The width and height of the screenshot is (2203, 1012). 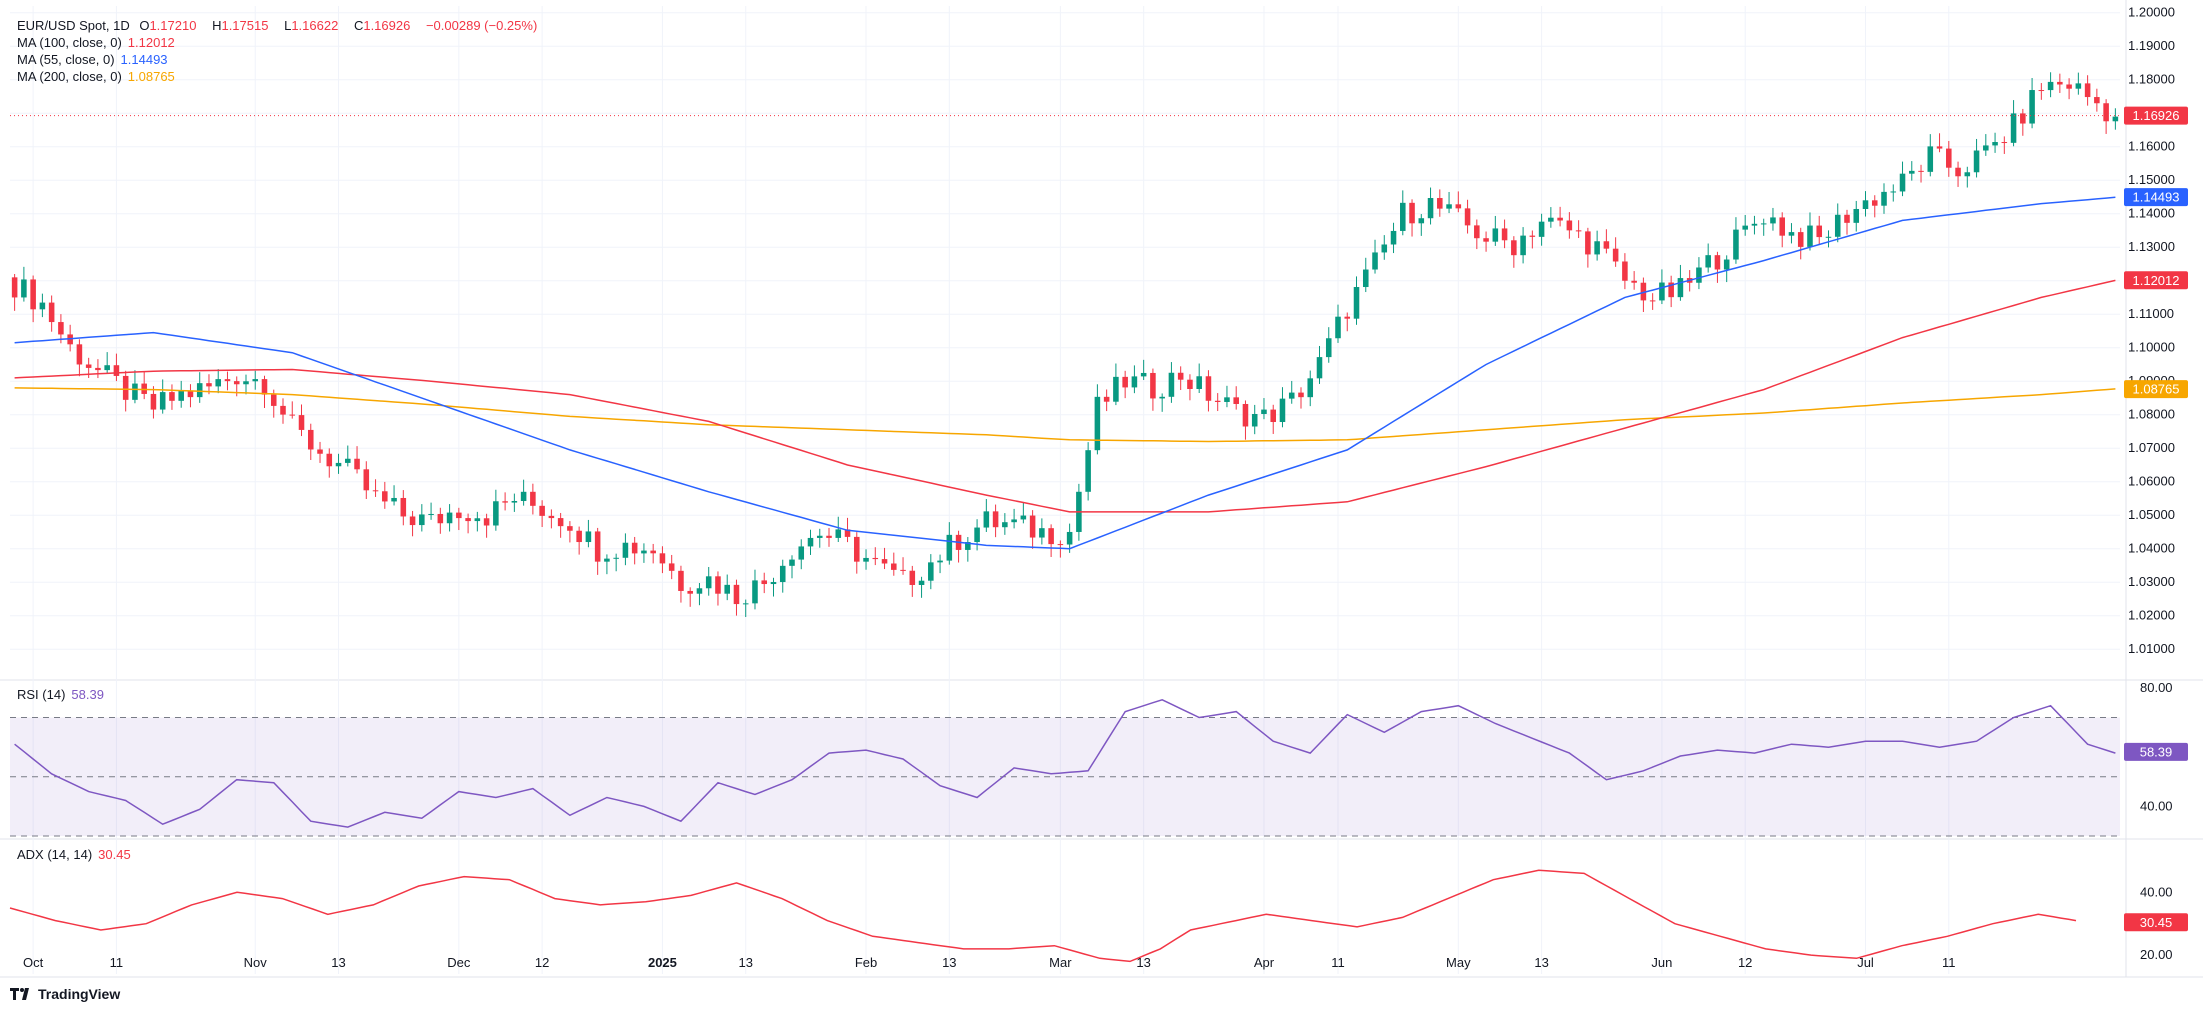 What do you see at coordinates (2156, 197) in the screenshot?
I see `ma55-tag: 1.14493` at bounding box center [2156, 197].